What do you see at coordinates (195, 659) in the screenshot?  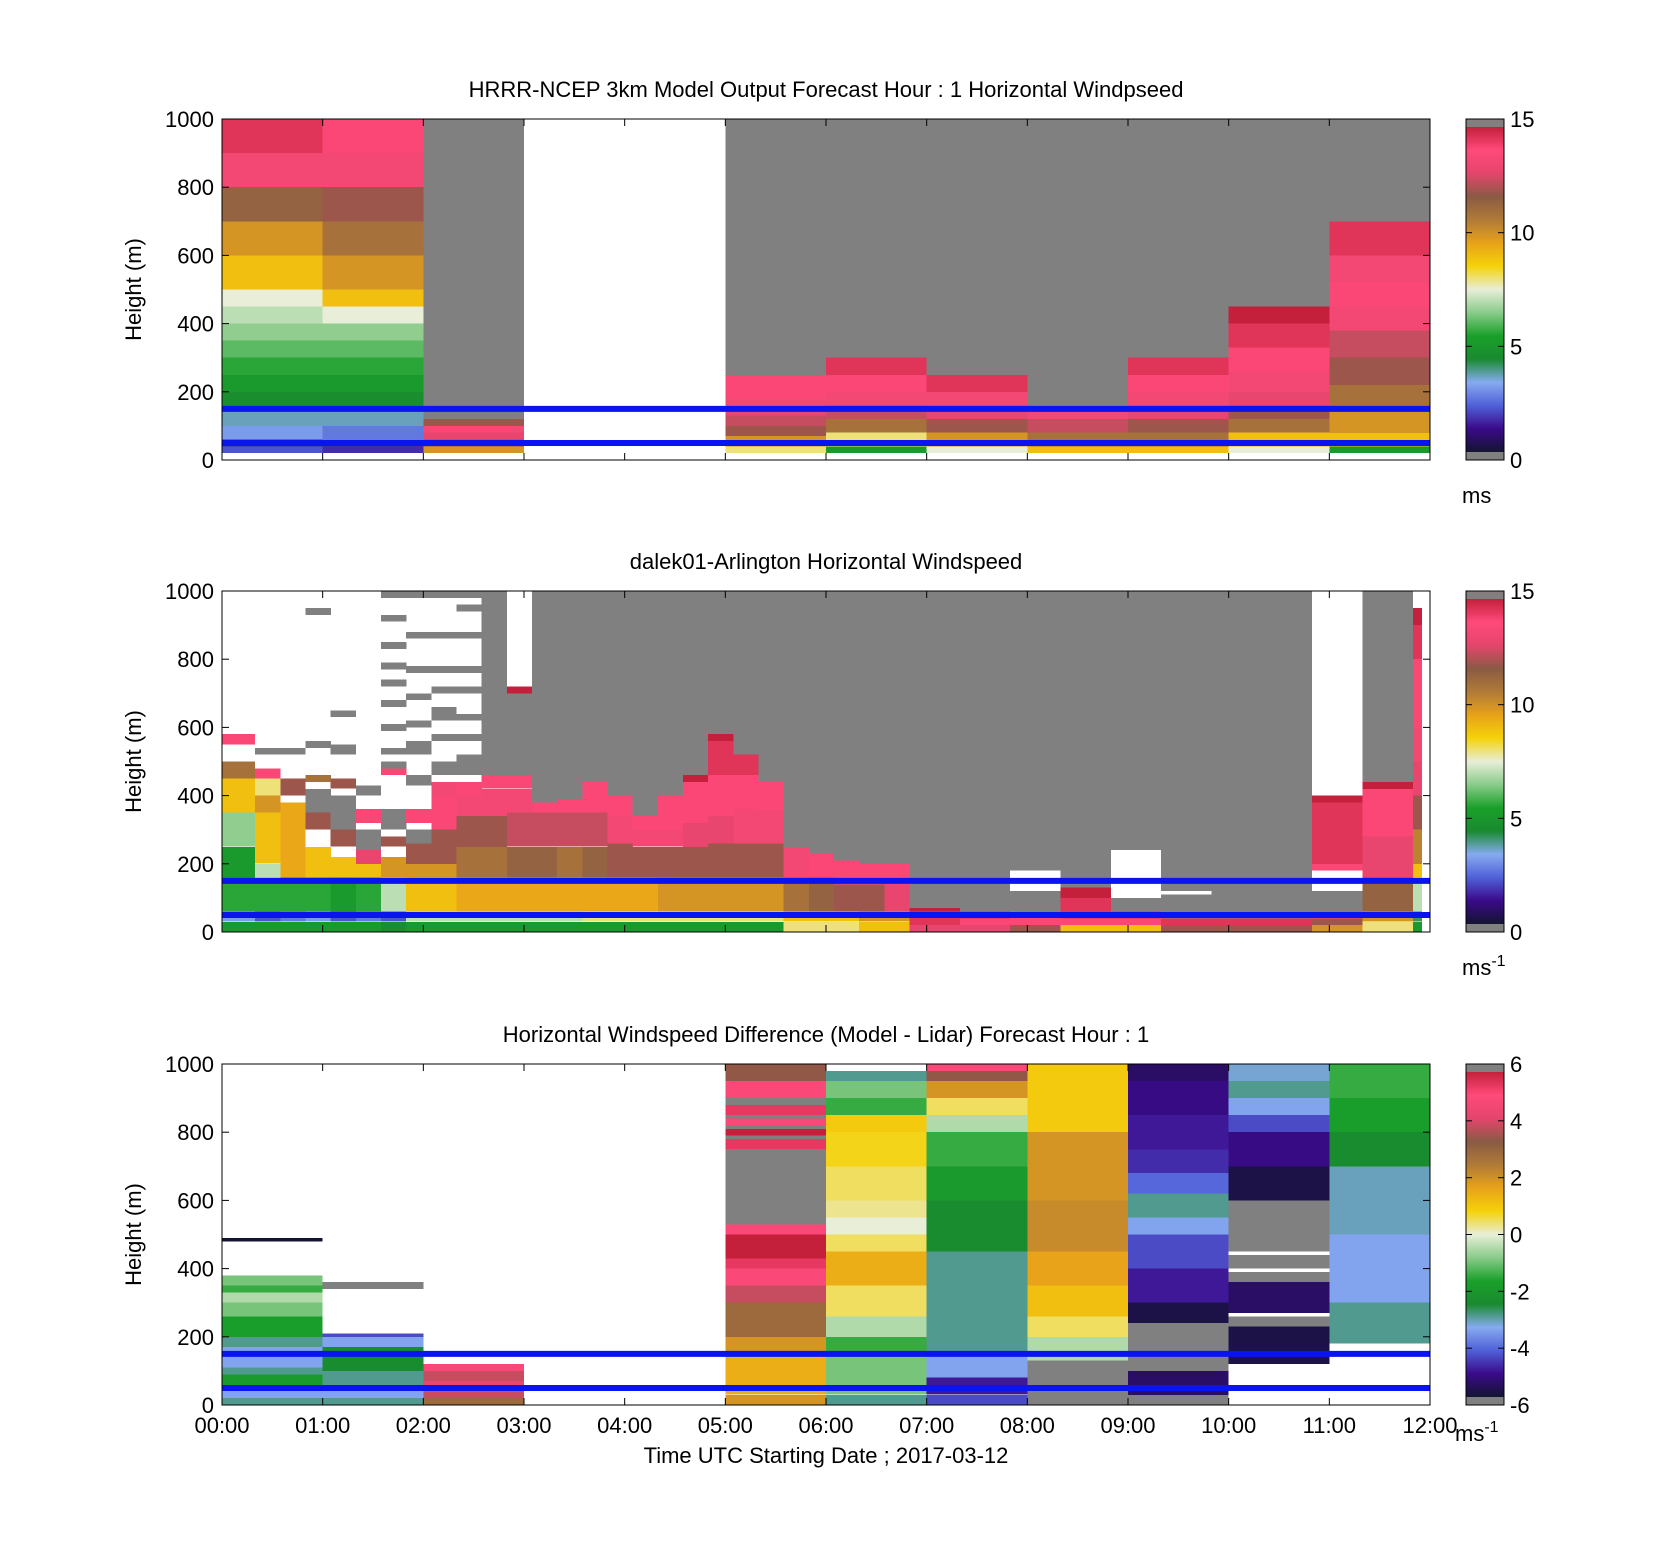 I see `y-tick-label: 800` at bounding box center [195, 659].